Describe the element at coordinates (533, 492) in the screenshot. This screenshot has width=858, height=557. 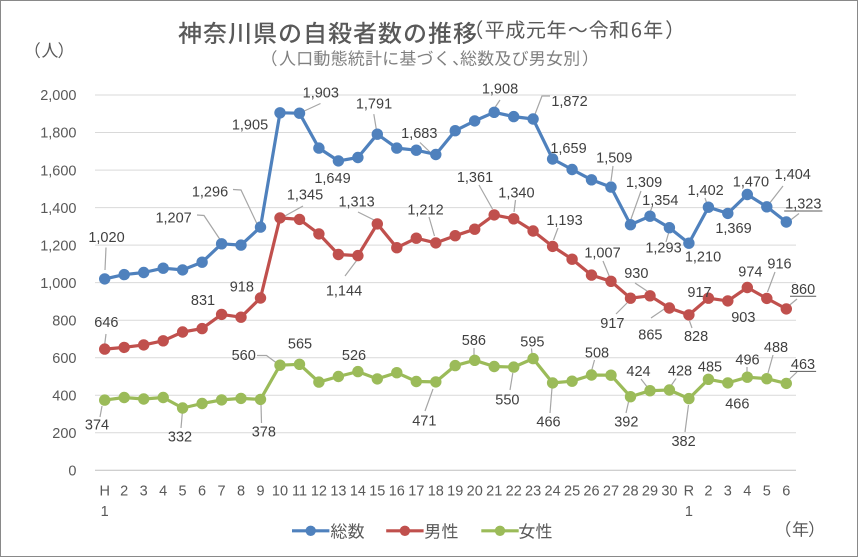
I see `svg-text: 23` at that location.